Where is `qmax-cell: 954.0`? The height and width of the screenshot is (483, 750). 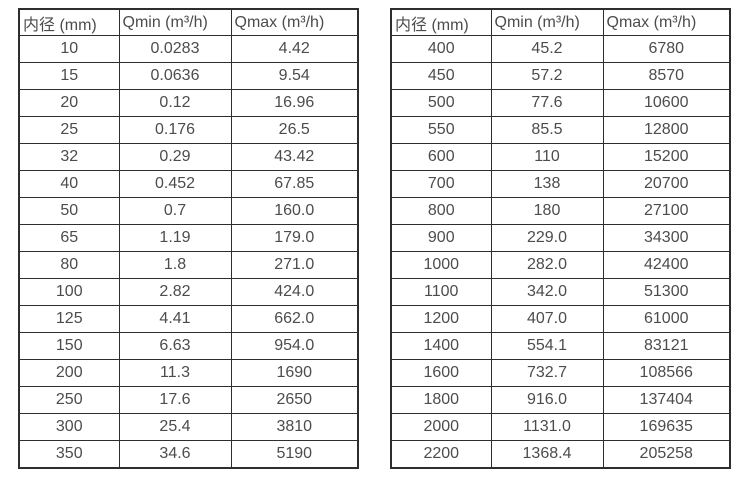
qmax-cell: 954.0 is located at coordinates (294, 346).